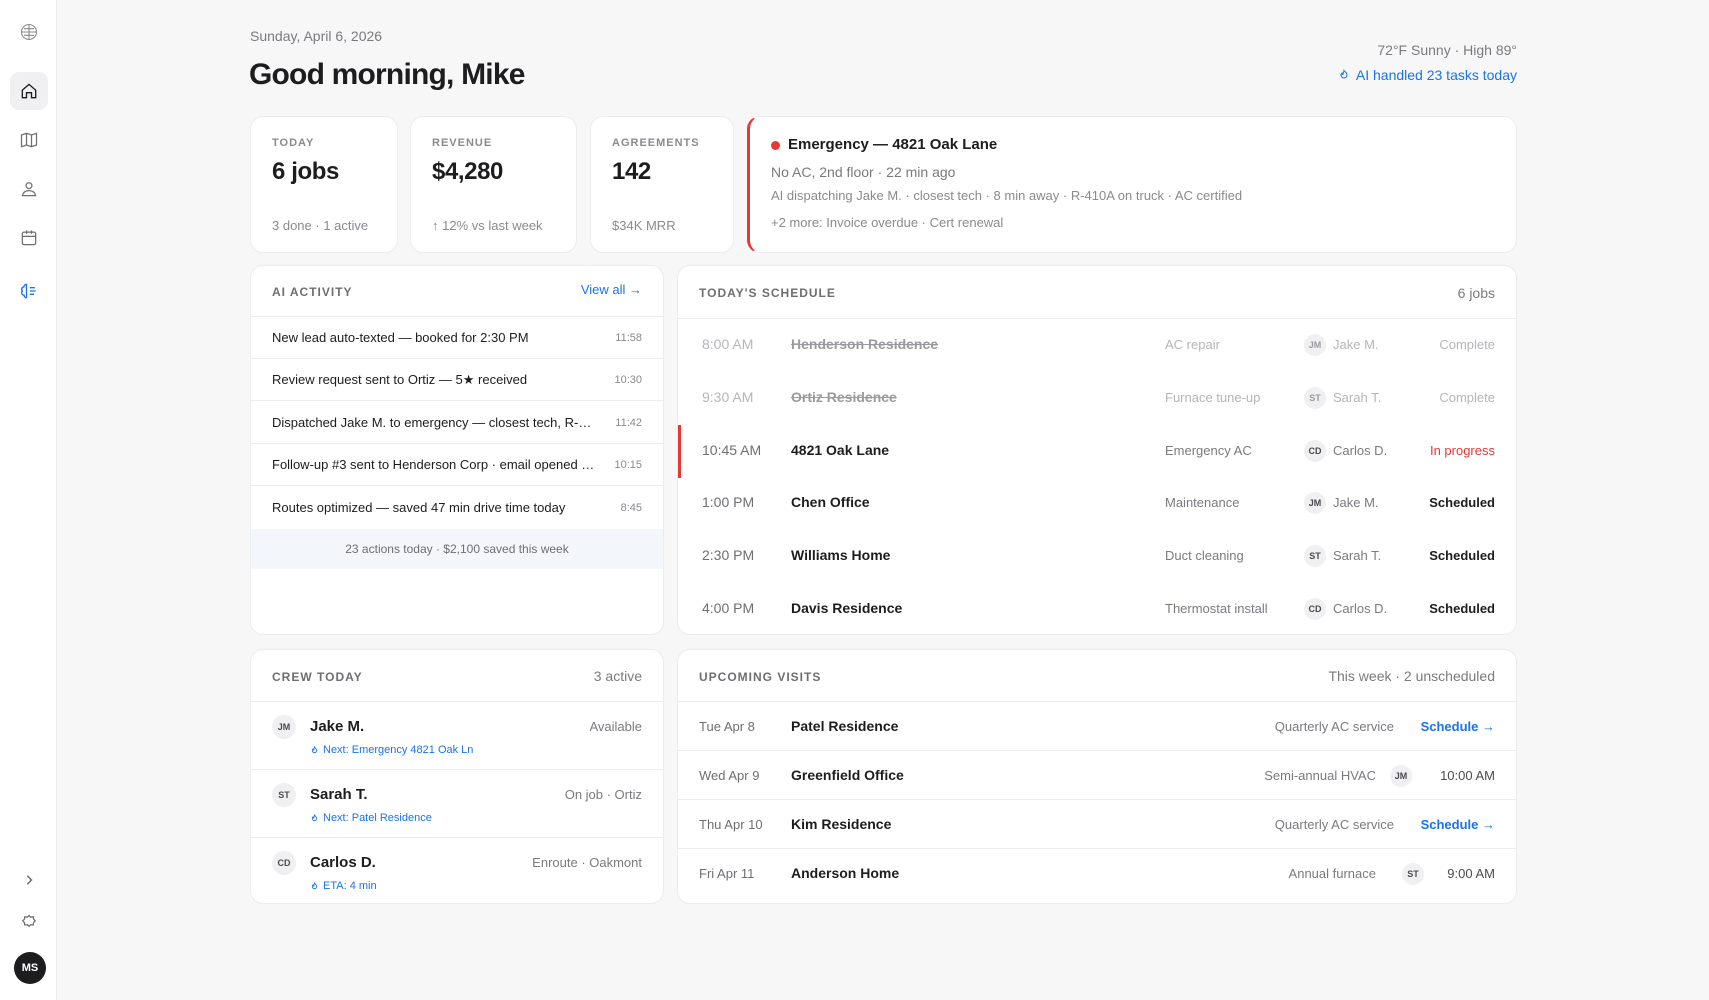 This screenshot has width=1709, height=1000. What do you see at coordinates (320, 225) in the screenshot?
I see `stat-sub: 3 done · 1 active` at bounding box center [320, 225].